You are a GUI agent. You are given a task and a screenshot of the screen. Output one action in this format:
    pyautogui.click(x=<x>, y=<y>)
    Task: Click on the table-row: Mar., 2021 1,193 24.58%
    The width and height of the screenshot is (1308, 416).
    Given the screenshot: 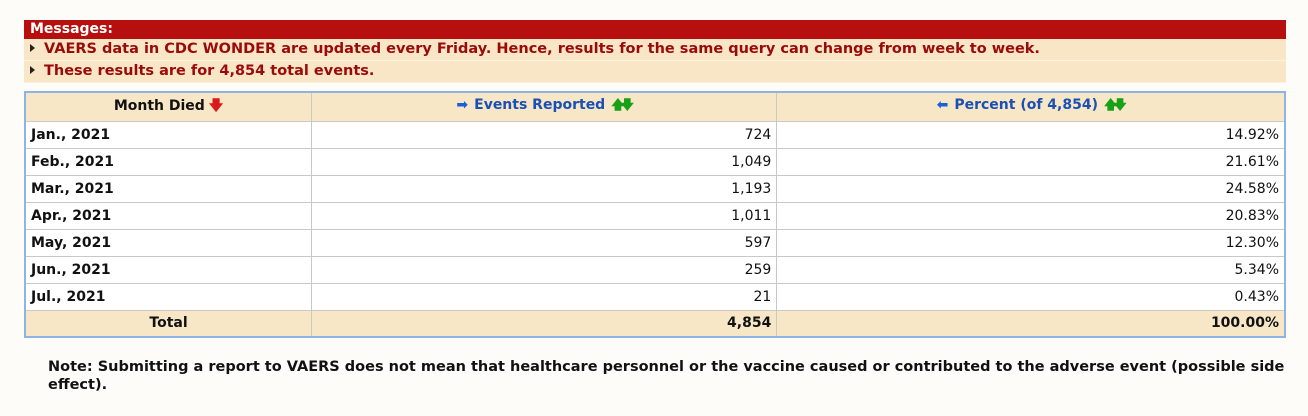 What is the action you would take?
    pyautogui.click(x=655, y=188)
    